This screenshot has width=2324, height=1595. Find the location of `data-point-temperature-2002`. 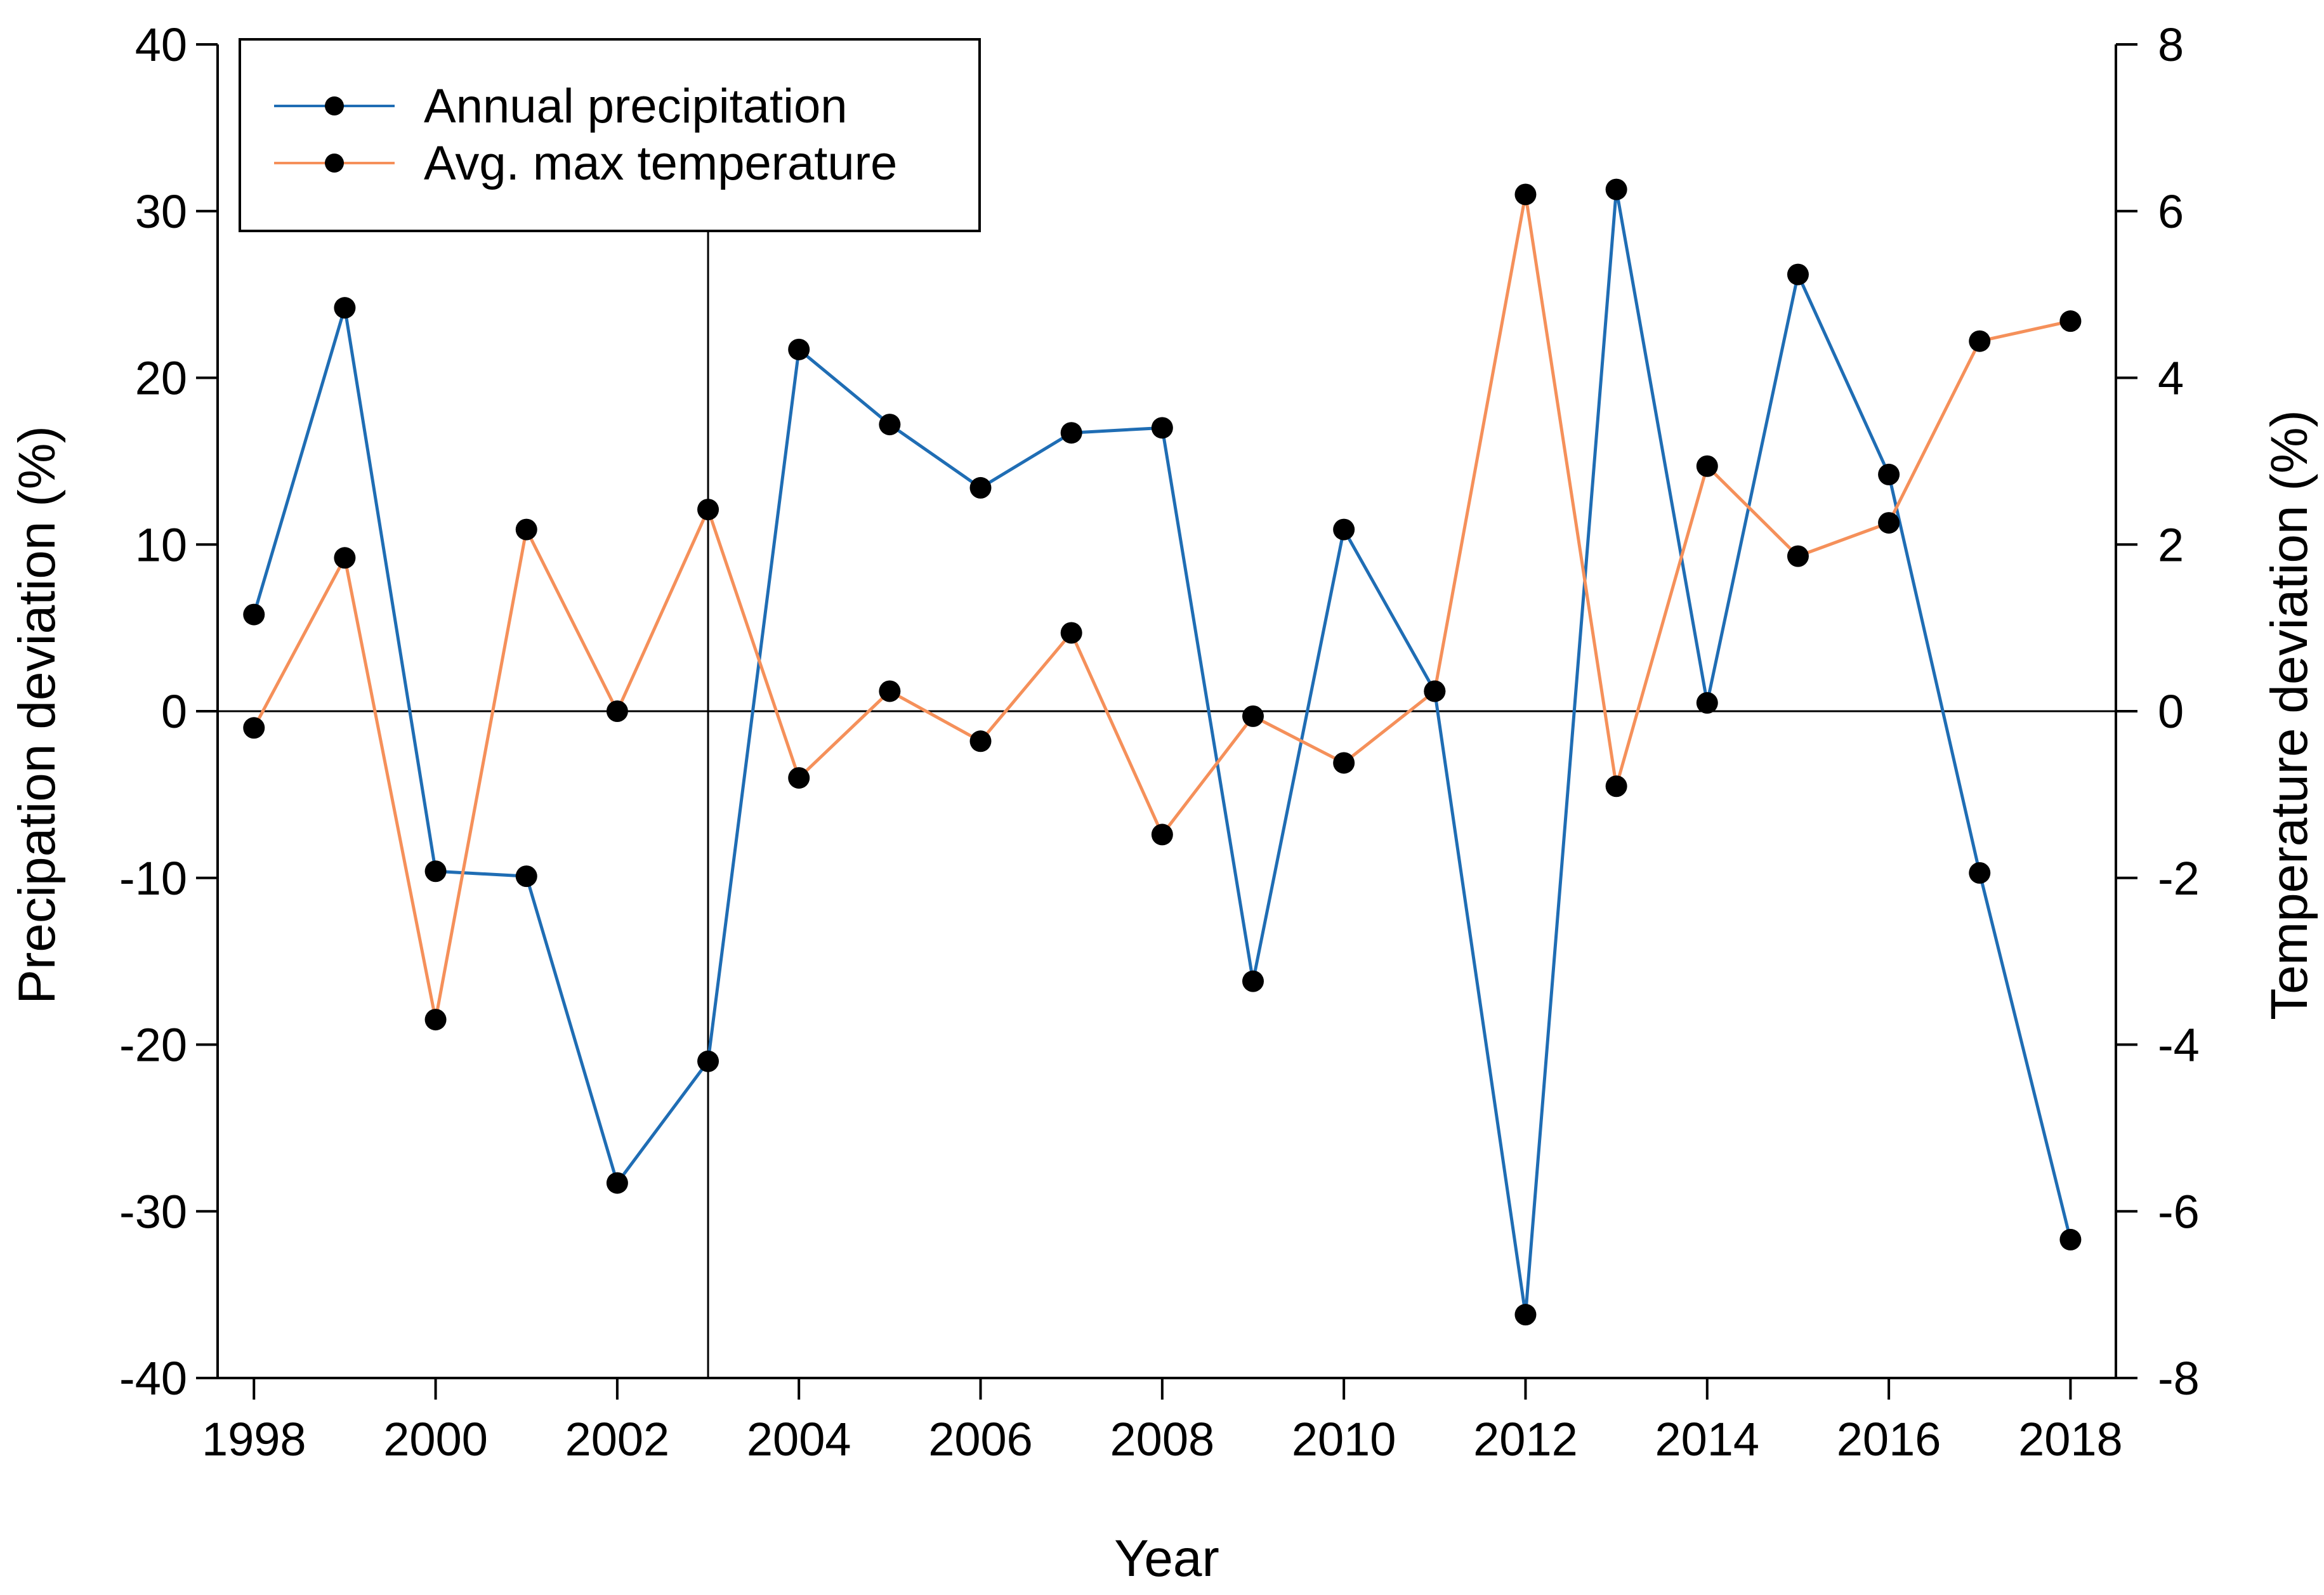

data-point-temperature-2002 is located at coordinates (617, 711).